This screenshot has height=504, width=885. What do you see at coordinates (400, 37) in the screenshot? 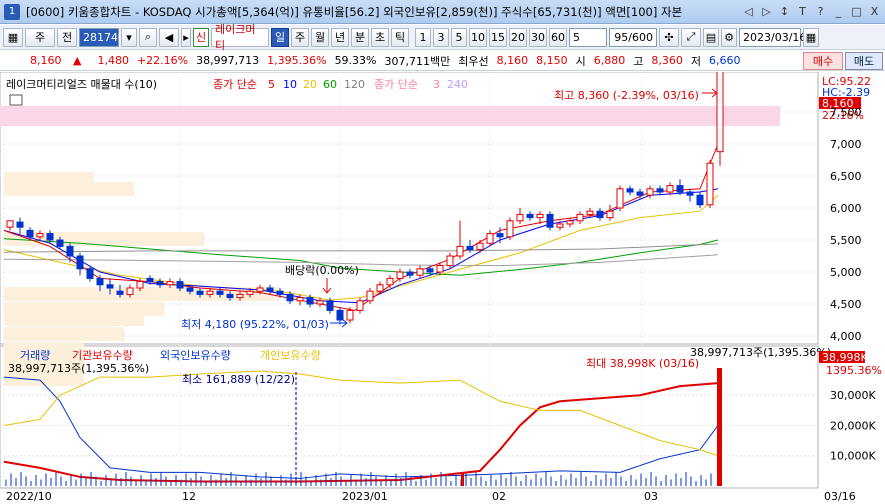
I see `tab-tick: 틱` at bounding box center [400, 37].